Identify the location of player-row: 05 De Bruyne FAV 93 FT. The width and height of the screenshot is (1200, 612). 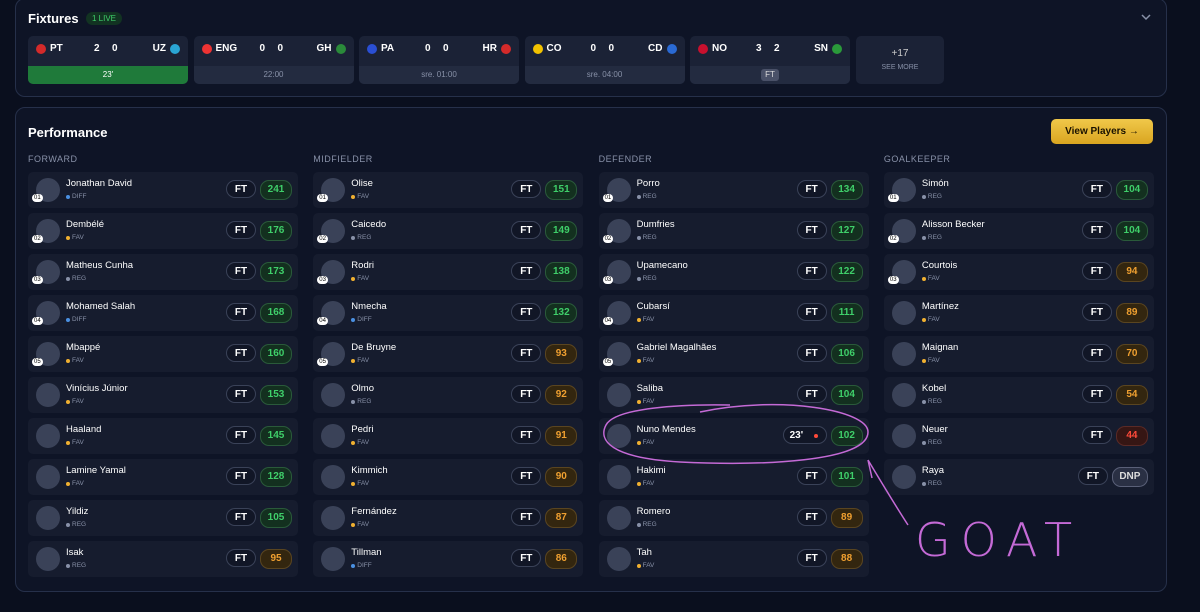
(448, 354).